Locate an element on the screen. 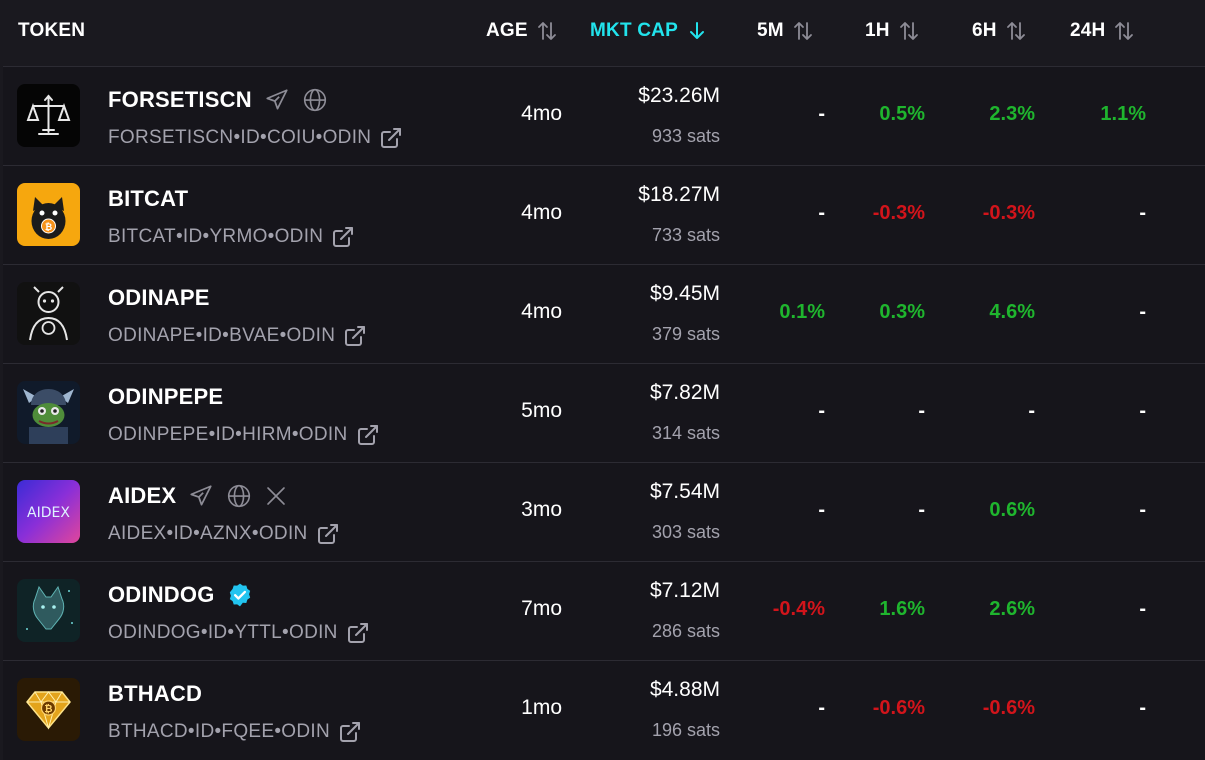  token-age: 1mo is located at coordinates (541, 707).